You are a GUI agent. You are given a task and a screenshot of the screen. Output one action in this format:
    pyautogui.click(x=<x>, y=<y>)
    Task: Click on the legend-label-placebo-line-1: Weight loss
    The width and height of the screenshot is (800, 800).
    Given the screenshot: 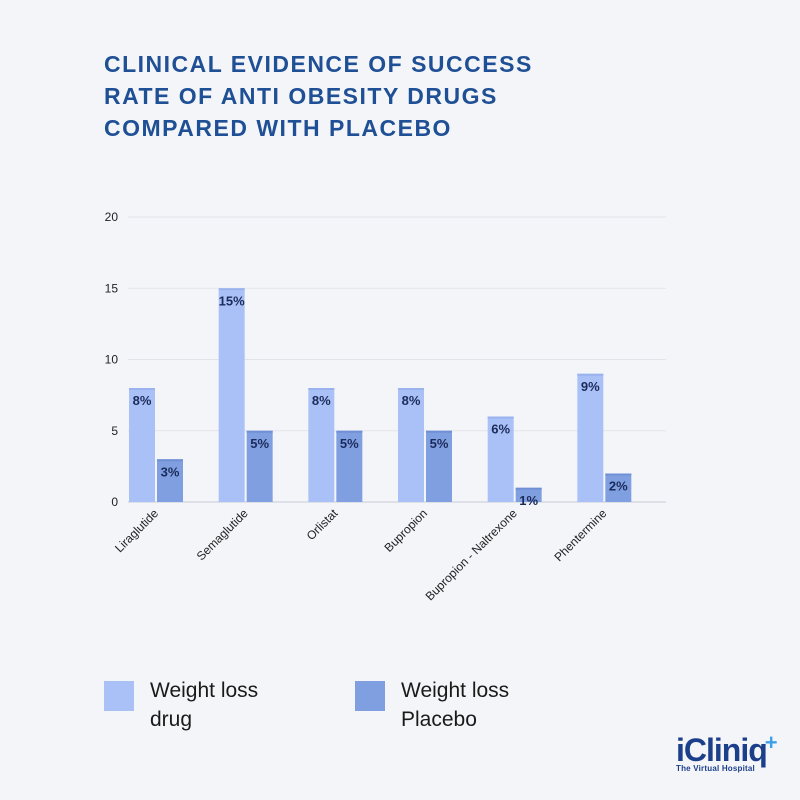 What is the action you would take?
    pyautogui.click(x=455, y=690)
    